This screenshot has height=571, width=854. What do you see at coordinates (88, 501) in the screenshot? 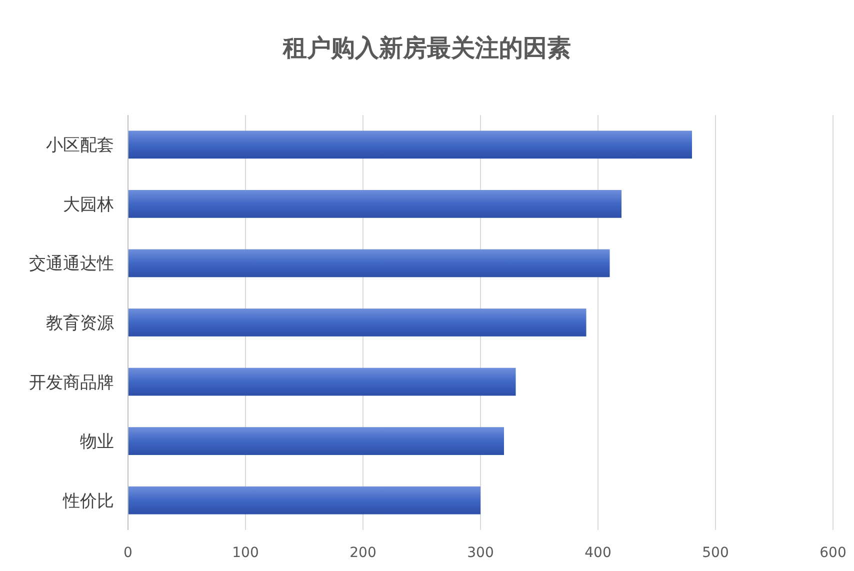
I see `y-tick-label: 性价比` at bounding box center [88, 501].